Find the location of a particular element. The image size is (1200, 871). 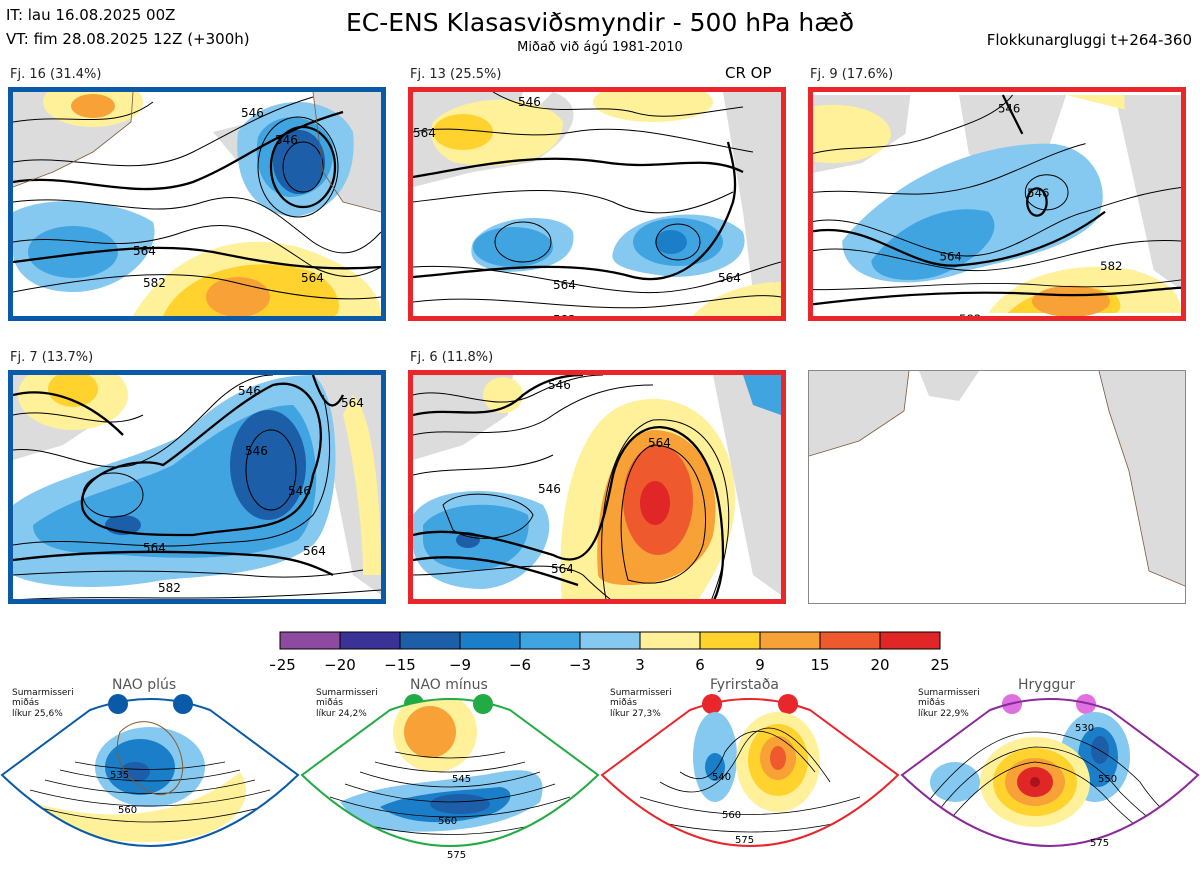

panel-label-4: Fj. 7 (13.7%) is located at coordinates (52, 357).